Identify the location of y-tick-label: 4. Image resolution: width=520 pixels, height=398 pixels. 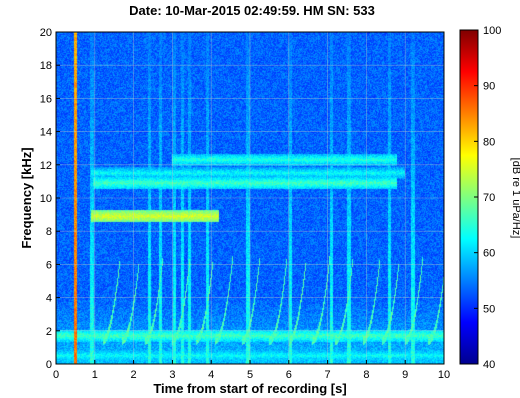
(49, 299).